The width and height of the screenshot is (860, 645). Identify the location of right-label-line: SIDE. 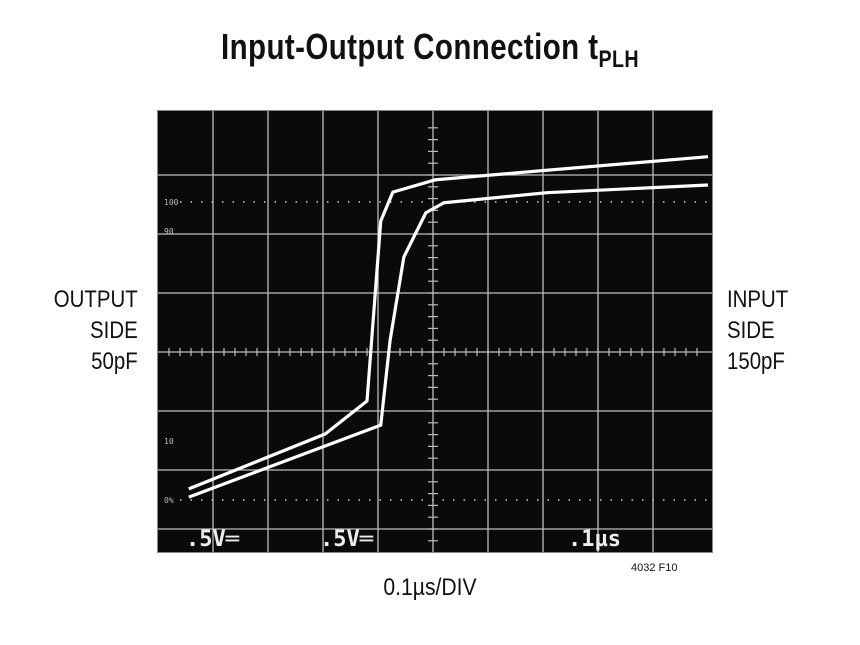
(751, 330).